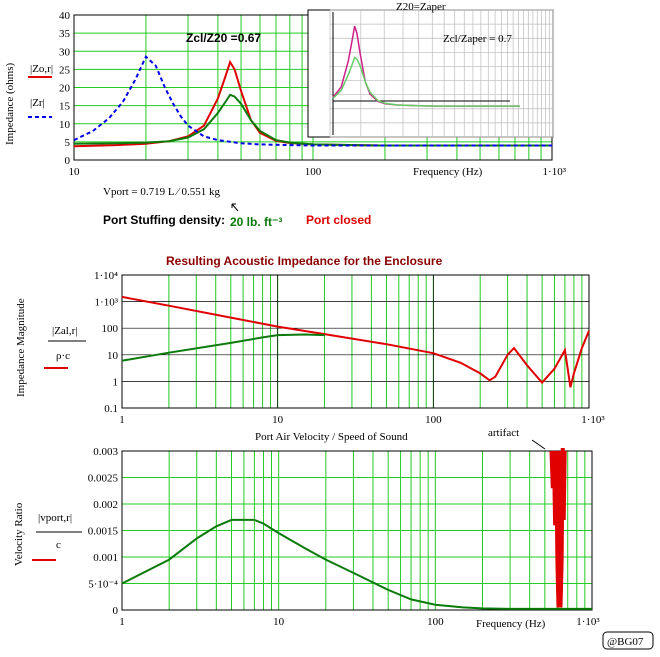 The height and width of the screenshot is (657, 660). What do you see at coordinates (65, 52) in the screenshot?
I see `top-y-tick: 30` at bounding box center [65, 52].